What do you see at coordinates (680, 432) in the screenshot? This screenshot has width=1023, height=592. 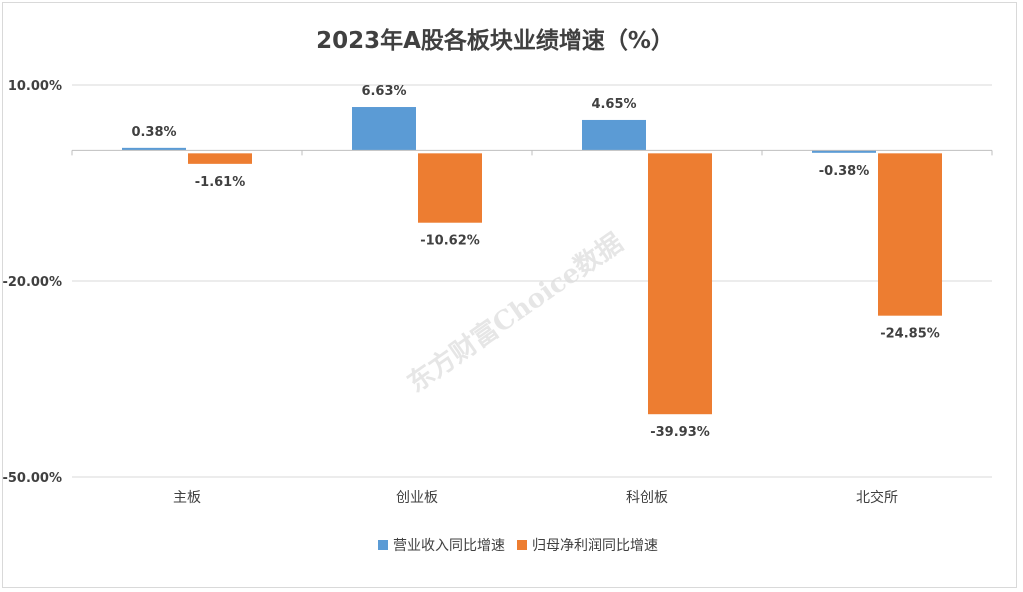 I see `data-label: -39.93%` at bounding box center [680, 432].